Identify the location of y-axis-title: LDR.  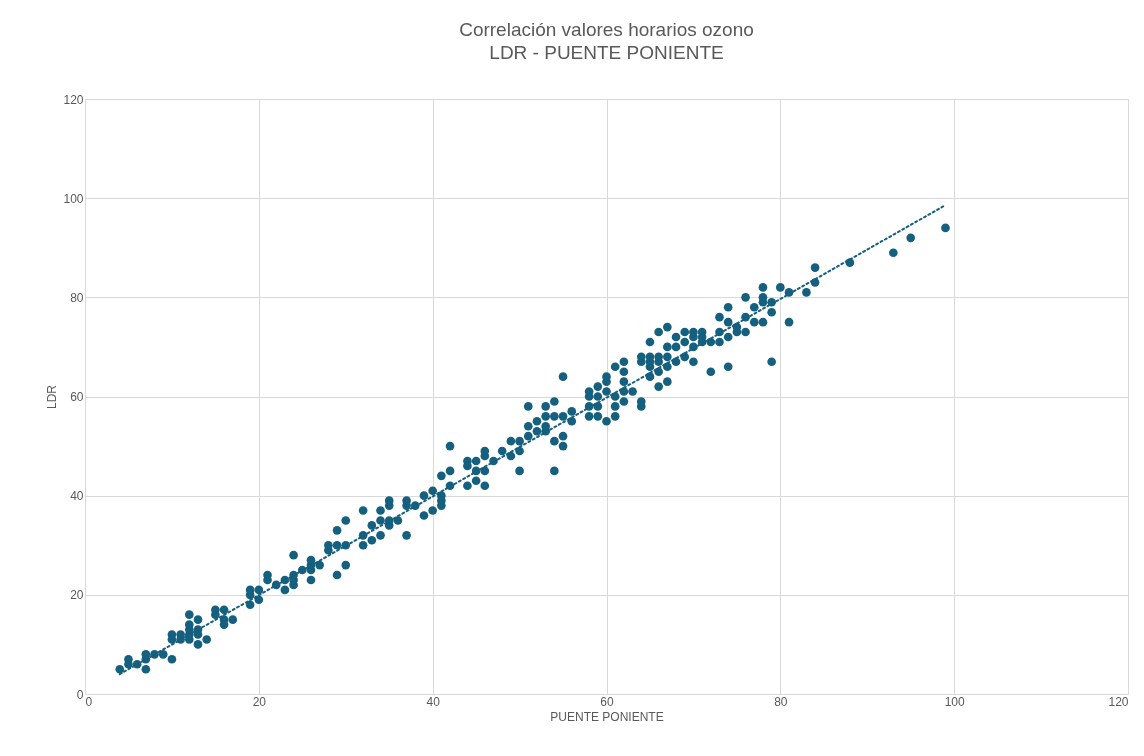
(52, 397).